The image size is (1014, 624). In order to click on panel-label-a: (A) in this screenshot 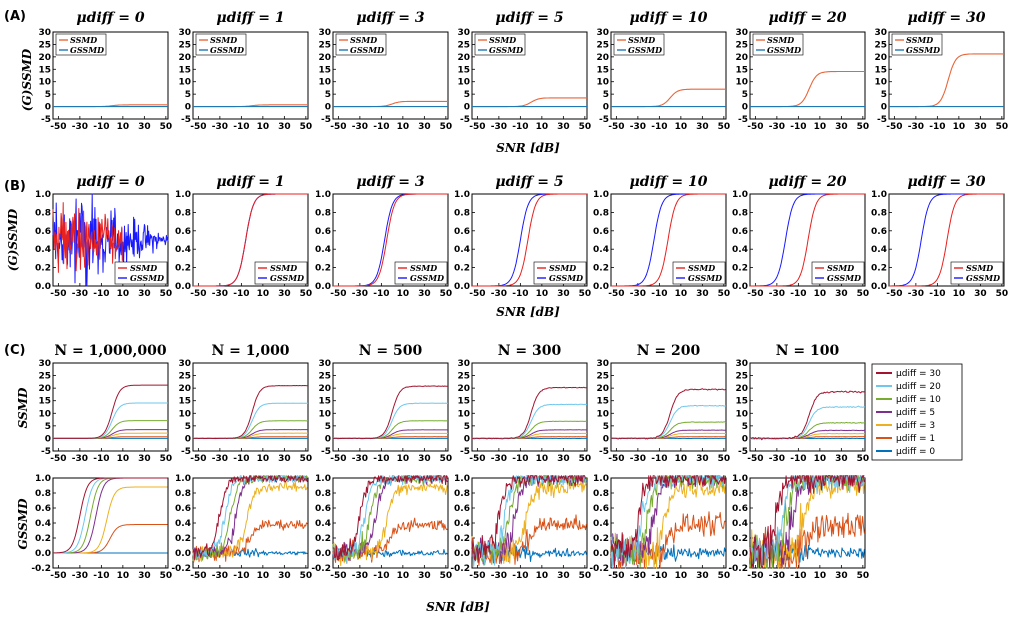, I will do `click(15, 16)`.